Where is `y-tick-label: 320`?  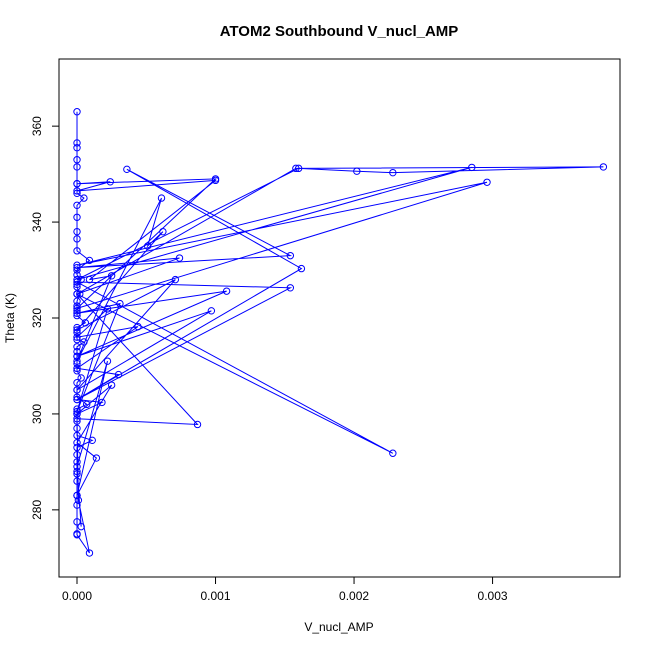
y-tick-label: 320 is located at coordinates (37, 318).